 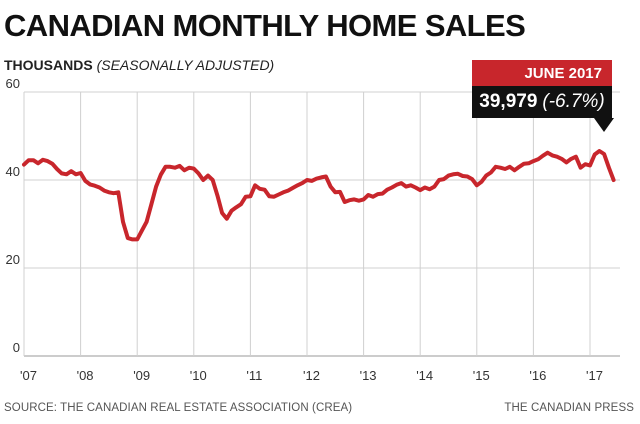 I want to click on y-tick-label: 0, so click(x=16, y=347).